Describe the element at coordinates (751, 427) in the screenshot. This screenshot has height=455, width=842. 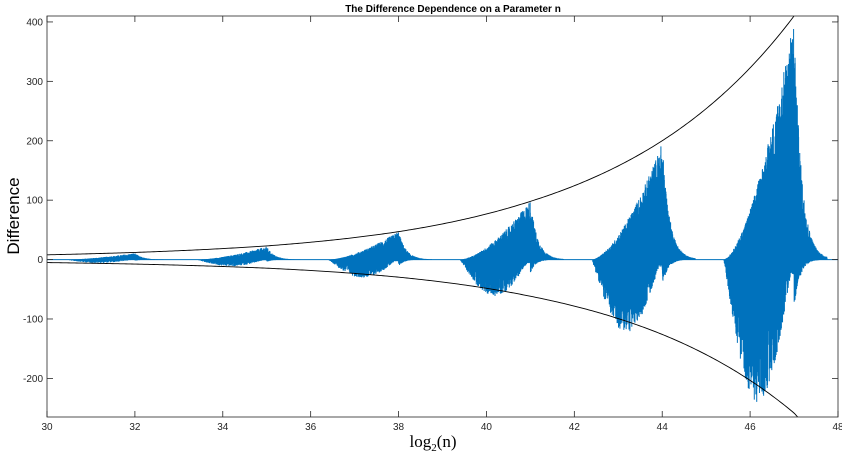
I see `x-tick-label: 46` at that location.